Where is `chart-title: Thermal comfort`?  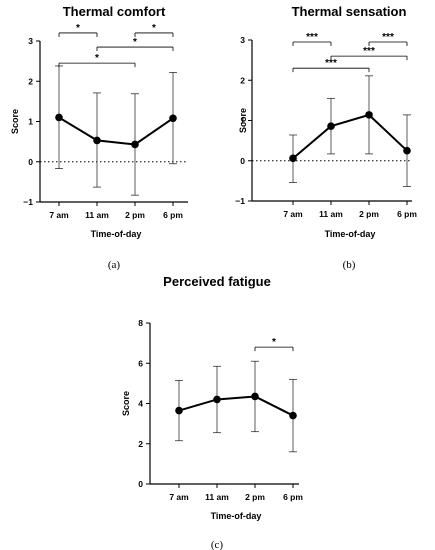 chart-title: Thermal comfort is located at coordinates (114, 11).